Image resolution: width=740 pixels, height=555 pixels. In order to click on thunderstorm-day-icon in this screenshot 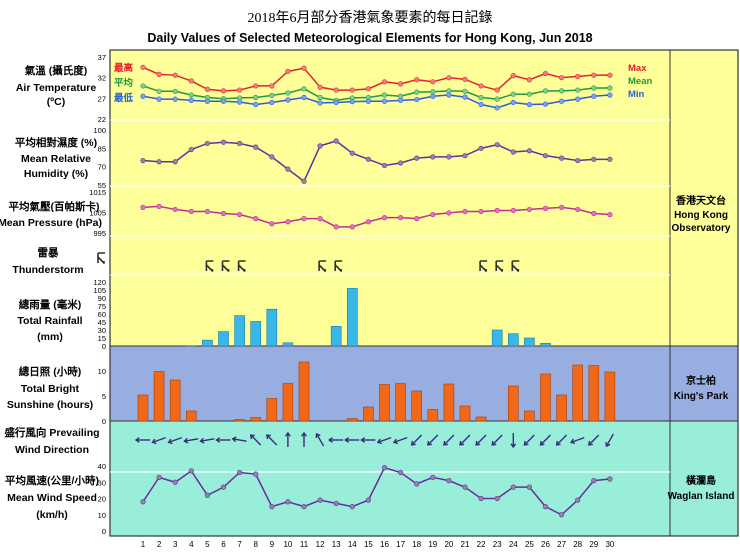, I will do `click(322, 266)`.